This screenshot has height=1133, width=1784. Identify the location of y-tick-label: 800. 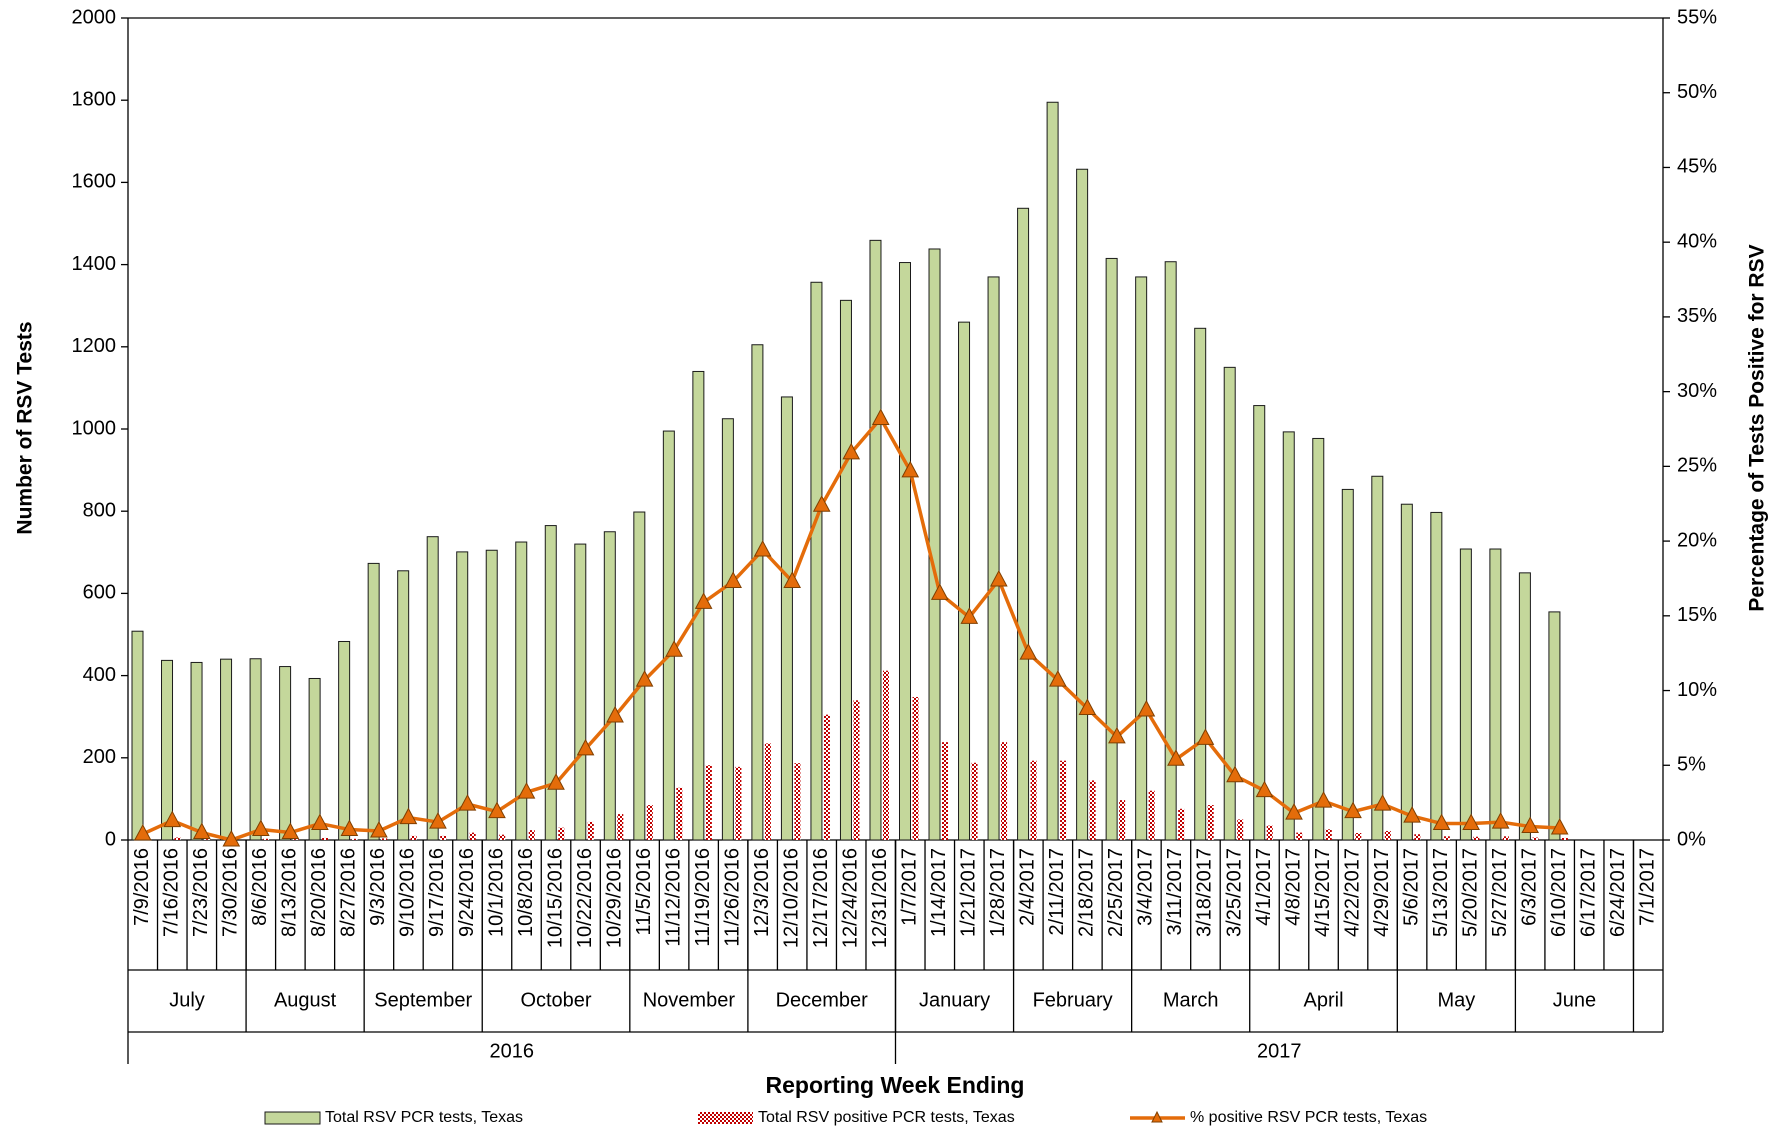
(99, 510).